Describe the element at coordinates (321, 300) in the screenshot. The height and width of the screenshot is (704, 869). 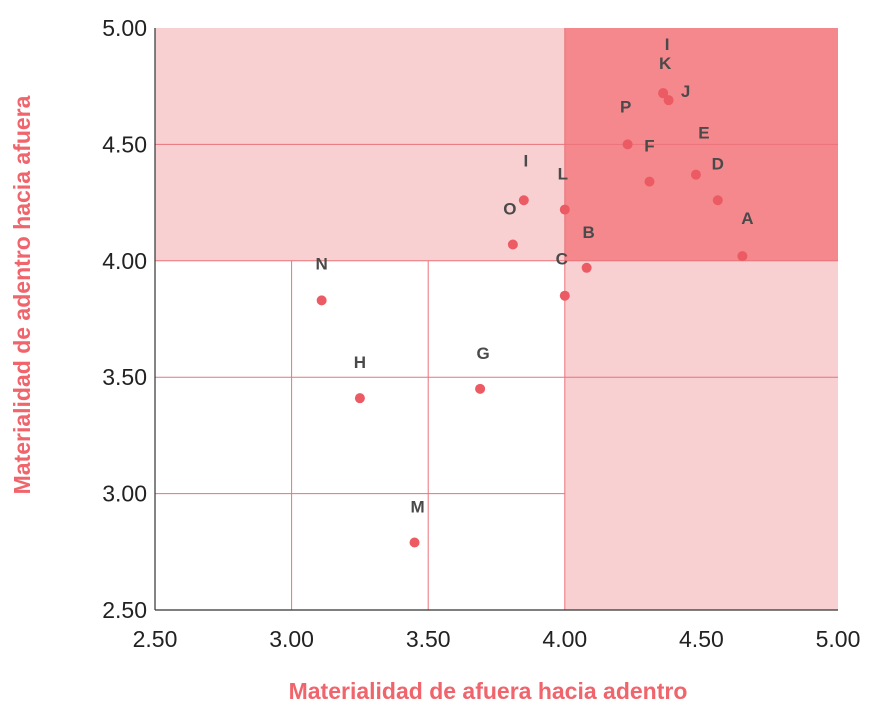
I see `data-point-n` at that location.